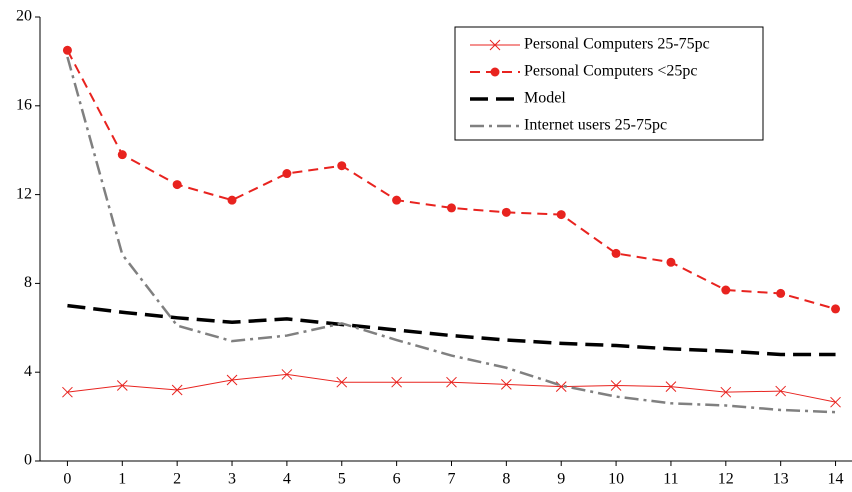 The height and width of the screenshot is (492, 852). I want to click on x-tick-label: 14, so click(836, 479).